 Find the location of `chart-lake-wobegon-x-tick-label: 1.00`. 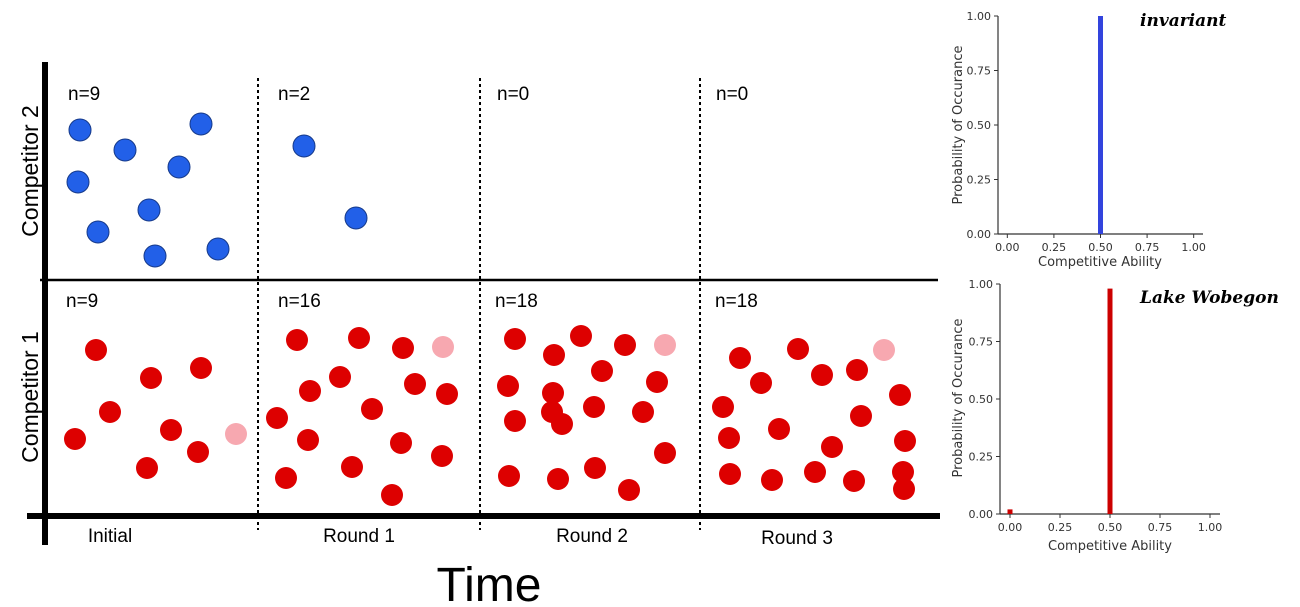

chart-lake-wobegon-x-tick-label: 1.00 is located at coordinates (1210, 527).